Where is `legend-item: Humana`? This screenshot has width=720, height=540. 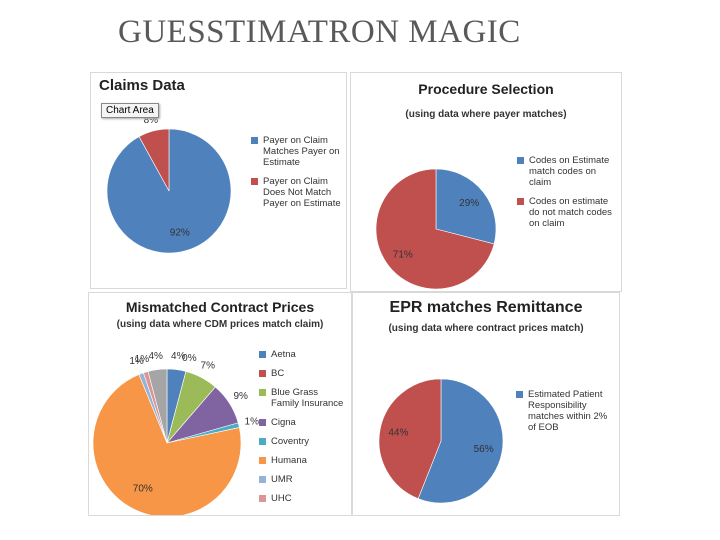 legend-item: Humana is located at coordinates (303, 460).